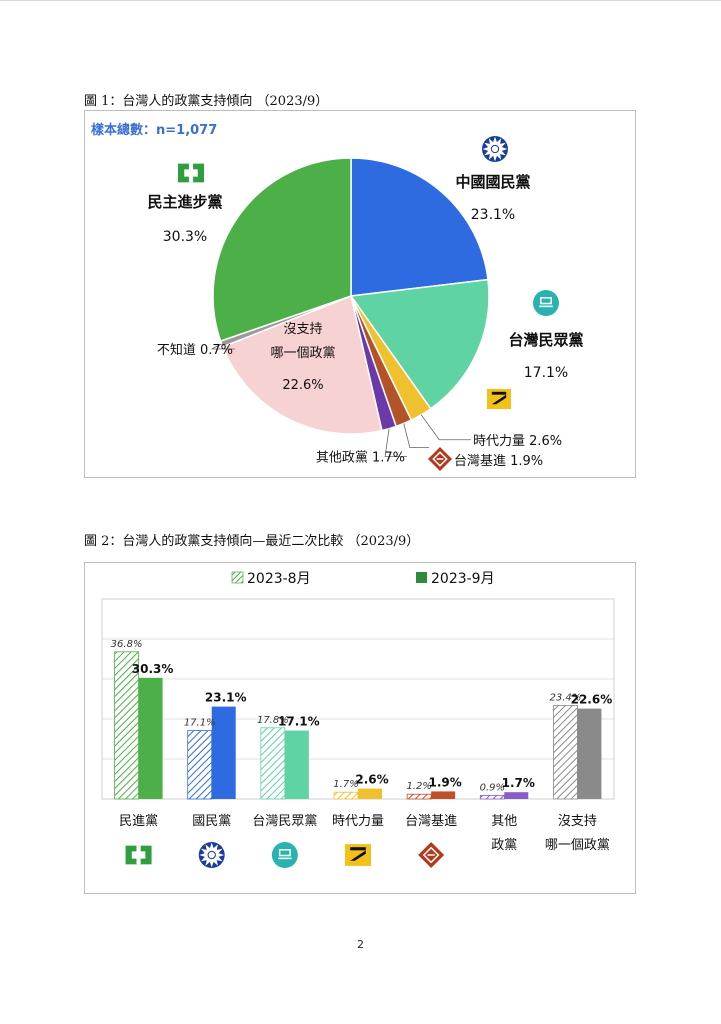  I want to click on category-label: 台灣民眾黨, so click(284, 821).